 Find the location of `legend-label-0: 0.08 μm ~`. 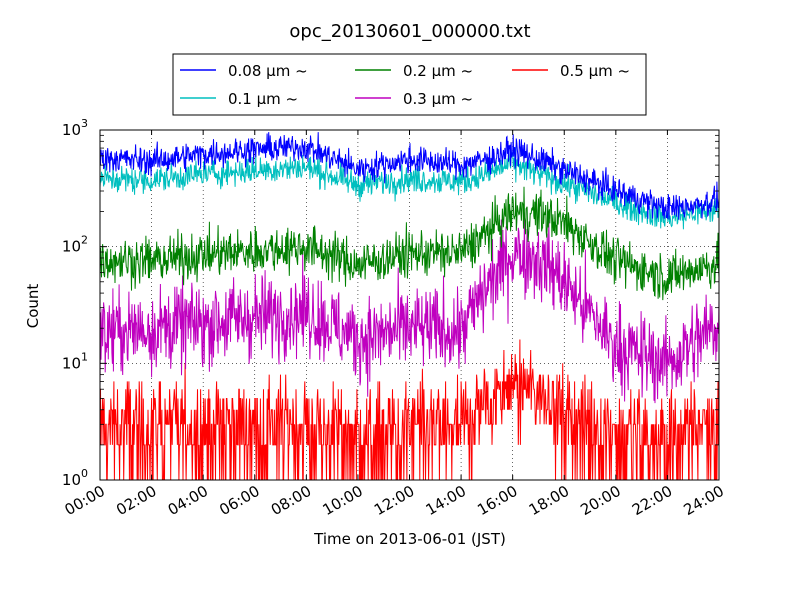

legend-label-0: 0.08 μm ~ is located at coordinates (268, 71).